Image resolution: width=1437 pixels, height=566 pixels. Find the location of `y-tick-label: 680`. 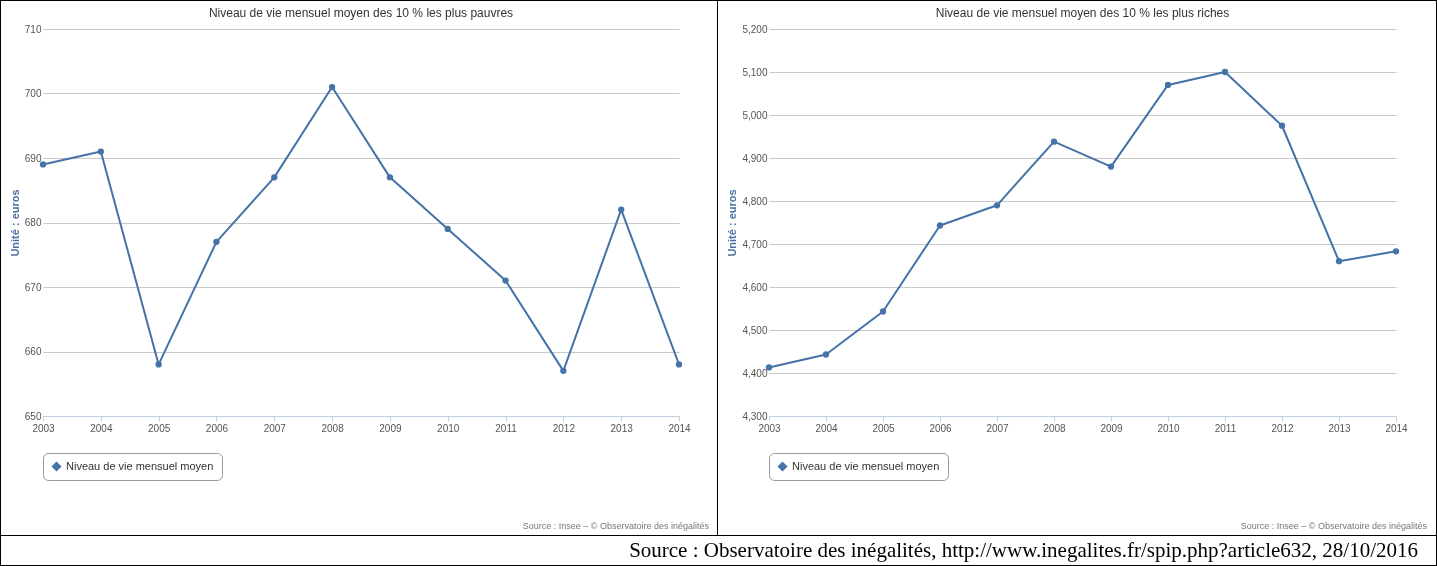

y-tick-label: 680 is located at coordinates (33, 222).